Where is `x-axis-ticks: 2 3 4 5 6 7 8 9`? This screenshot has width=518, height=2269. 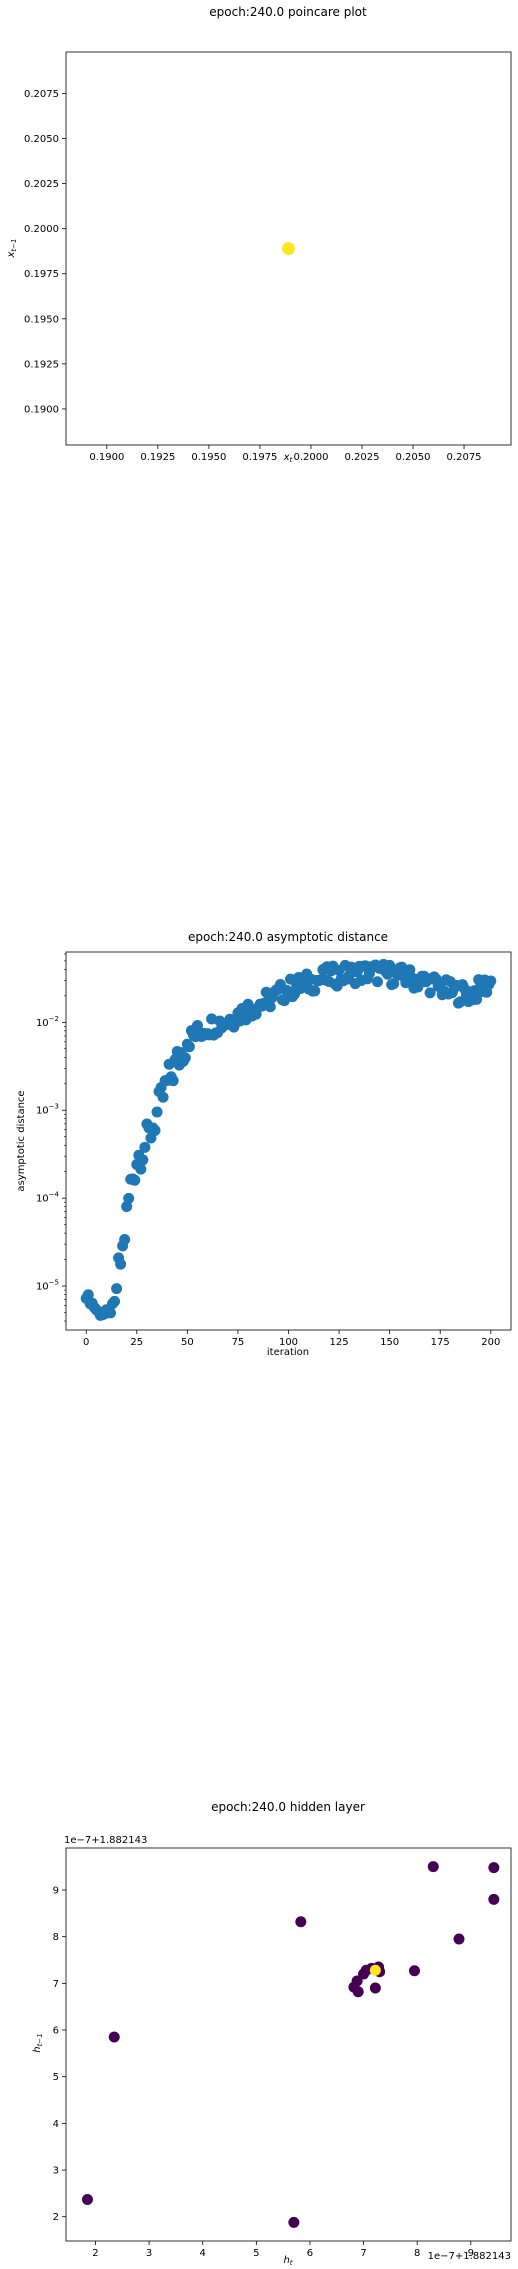 x-axis-ticks: 2 3 4 5 6 7 8 9 is located at coordinates (283, 2250).